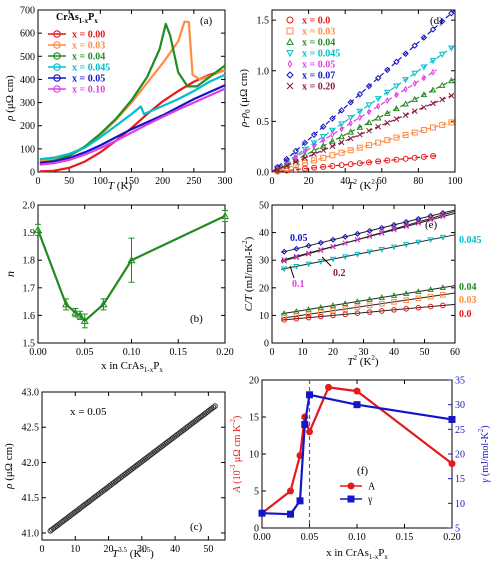 The width and height of the screenshot is (500, 562). What do you see at coordinates (264, 261) in the screenshot?
I see `y-tick-label: 30` at bounding box center [264, 261].